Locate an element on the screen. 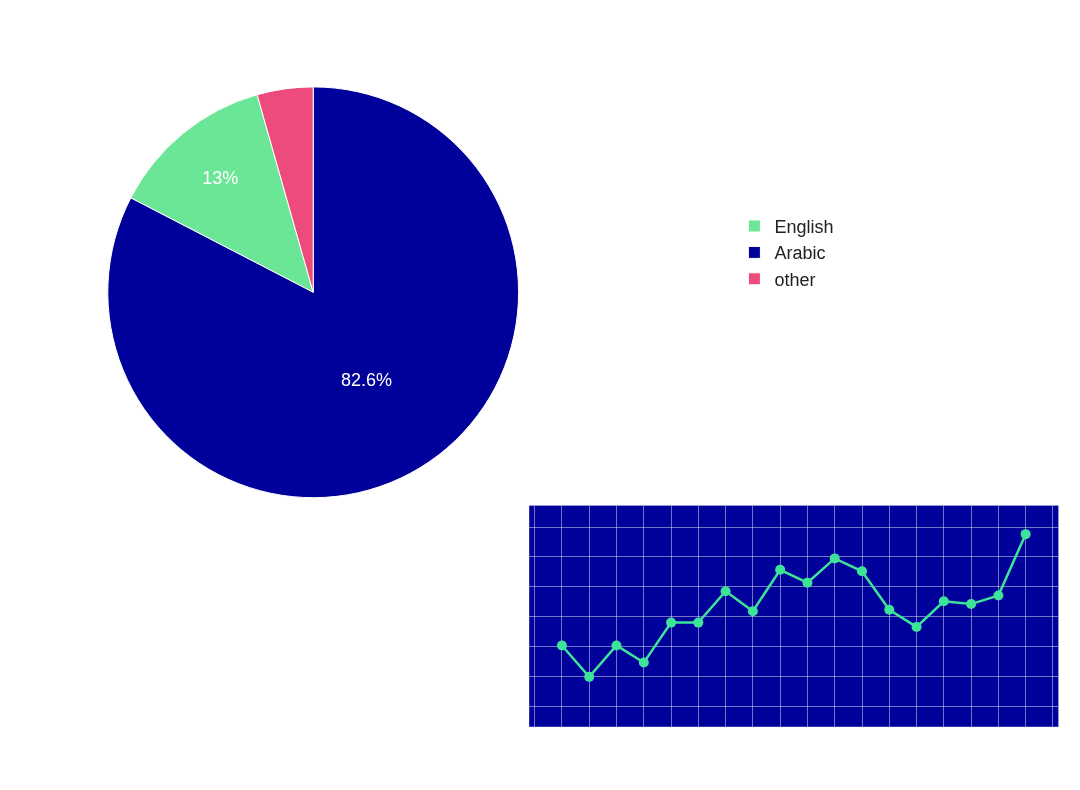 This screenshot has height=790, width=1080. legend-label: English is located at coordinates (804, 227).